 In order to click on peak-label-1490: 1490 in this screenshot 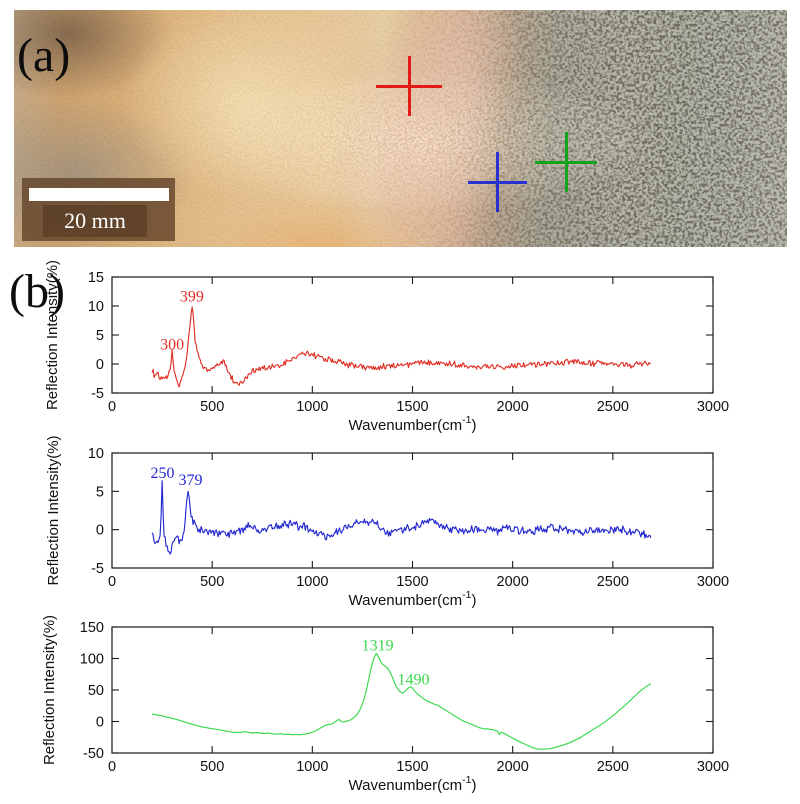, I will do `click(414, 679)`.